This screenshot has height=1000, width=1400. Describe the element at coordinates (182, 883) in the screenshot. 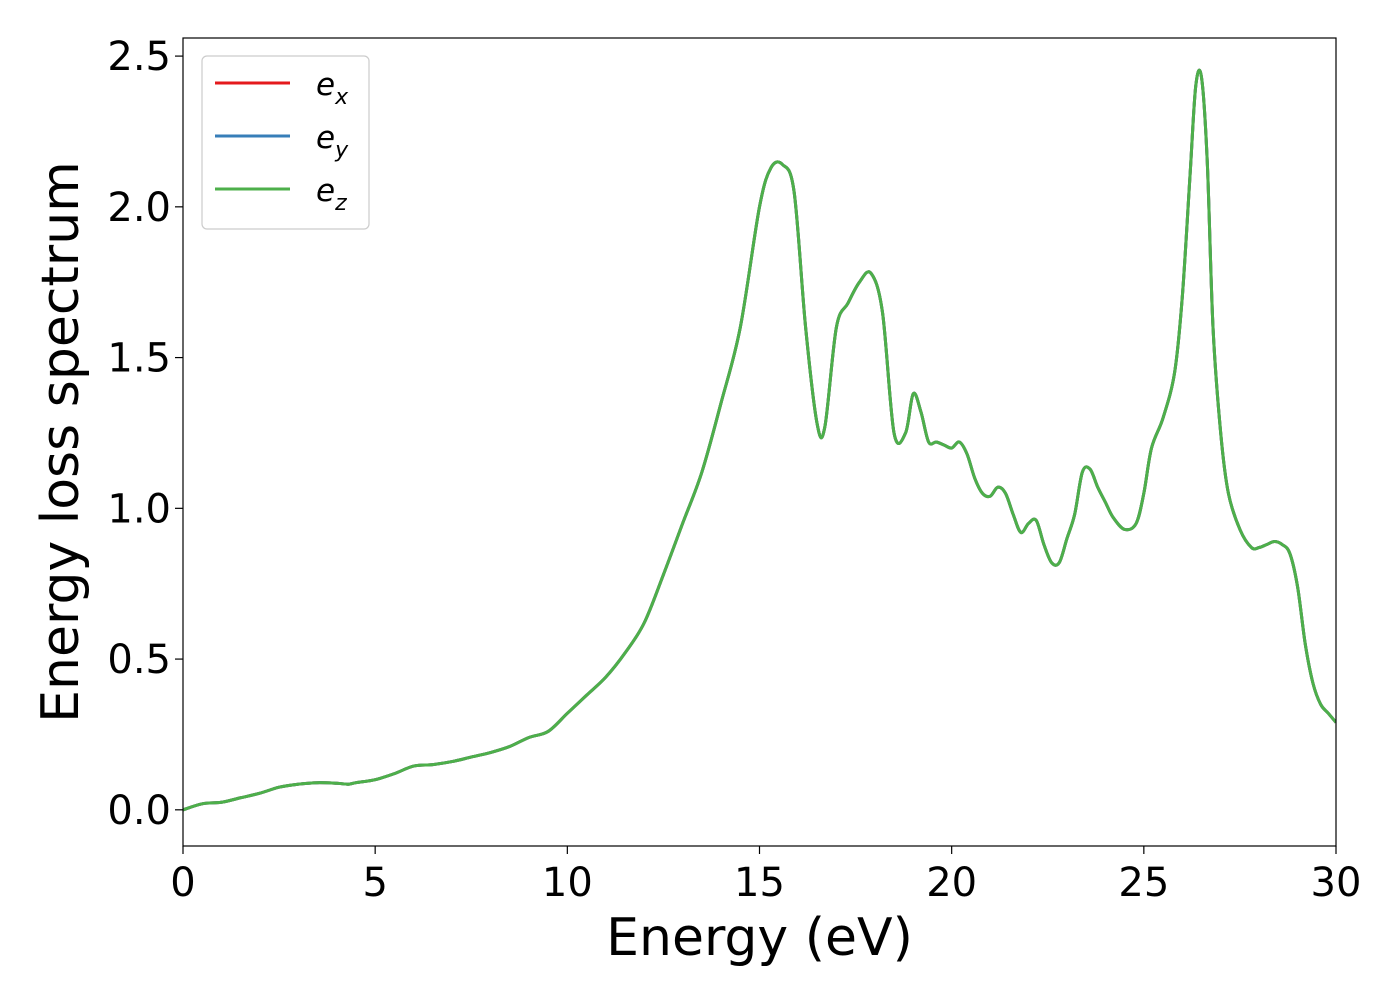

I see `x-tick-label: 0` at that location.